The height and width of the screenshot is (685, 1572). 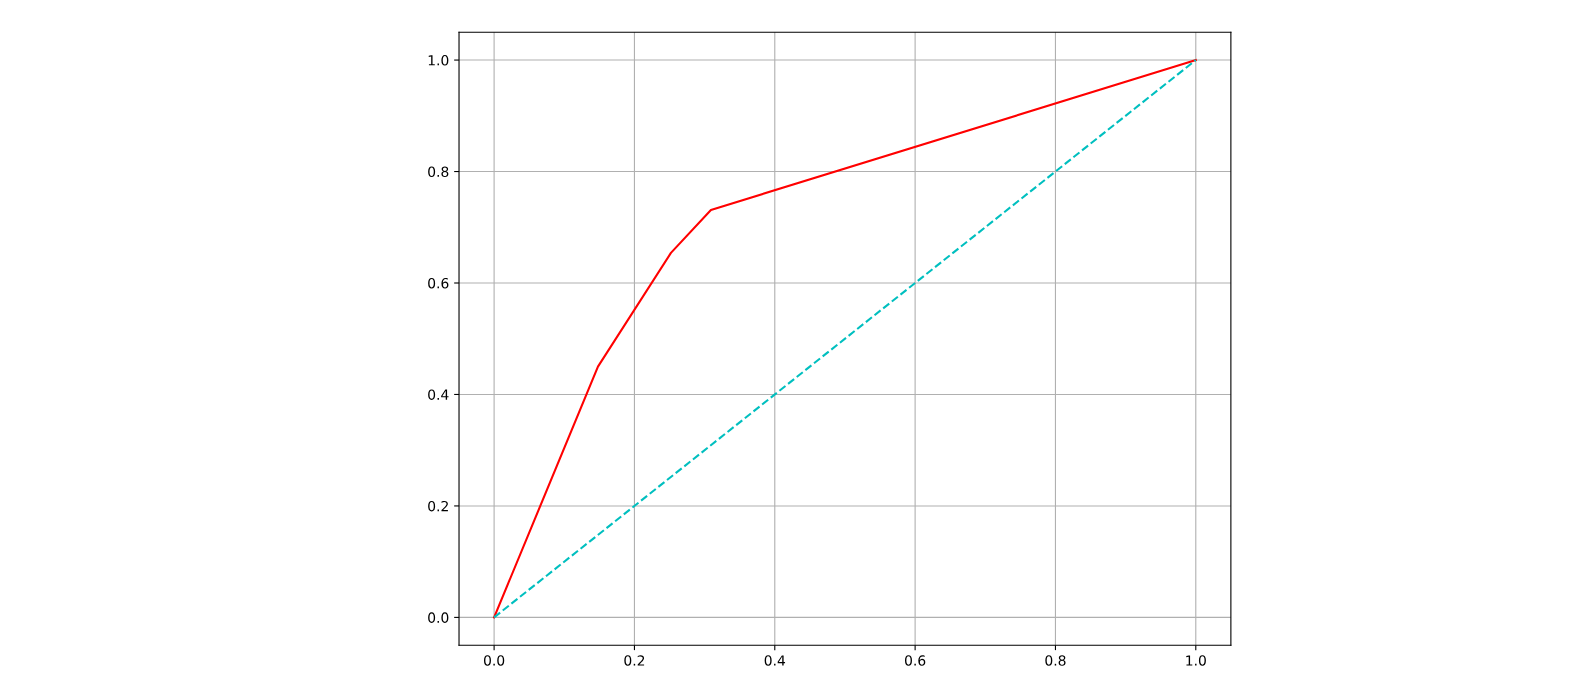 I want to click on x-tick-label: 0.6, so click(x=915, y=660).